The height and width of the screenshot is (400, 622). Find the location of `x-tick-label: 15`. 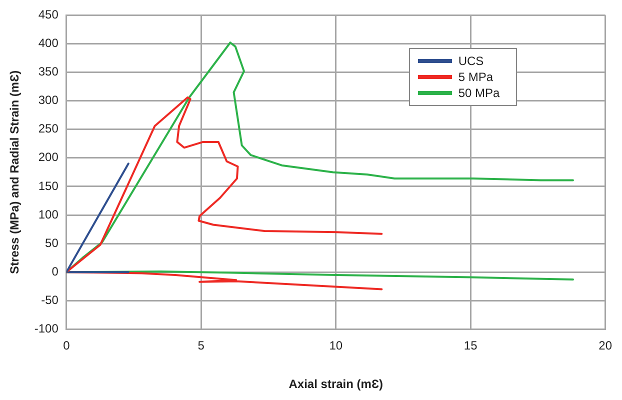

x-tick-label: 15 is located at coordinates (471, 345).